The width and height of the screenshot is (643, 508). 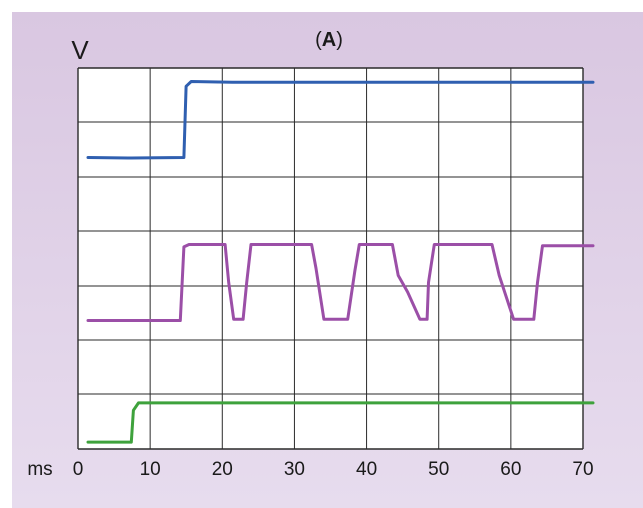 I want to click on x-tick-label: 70, so click(x=582, y=469).